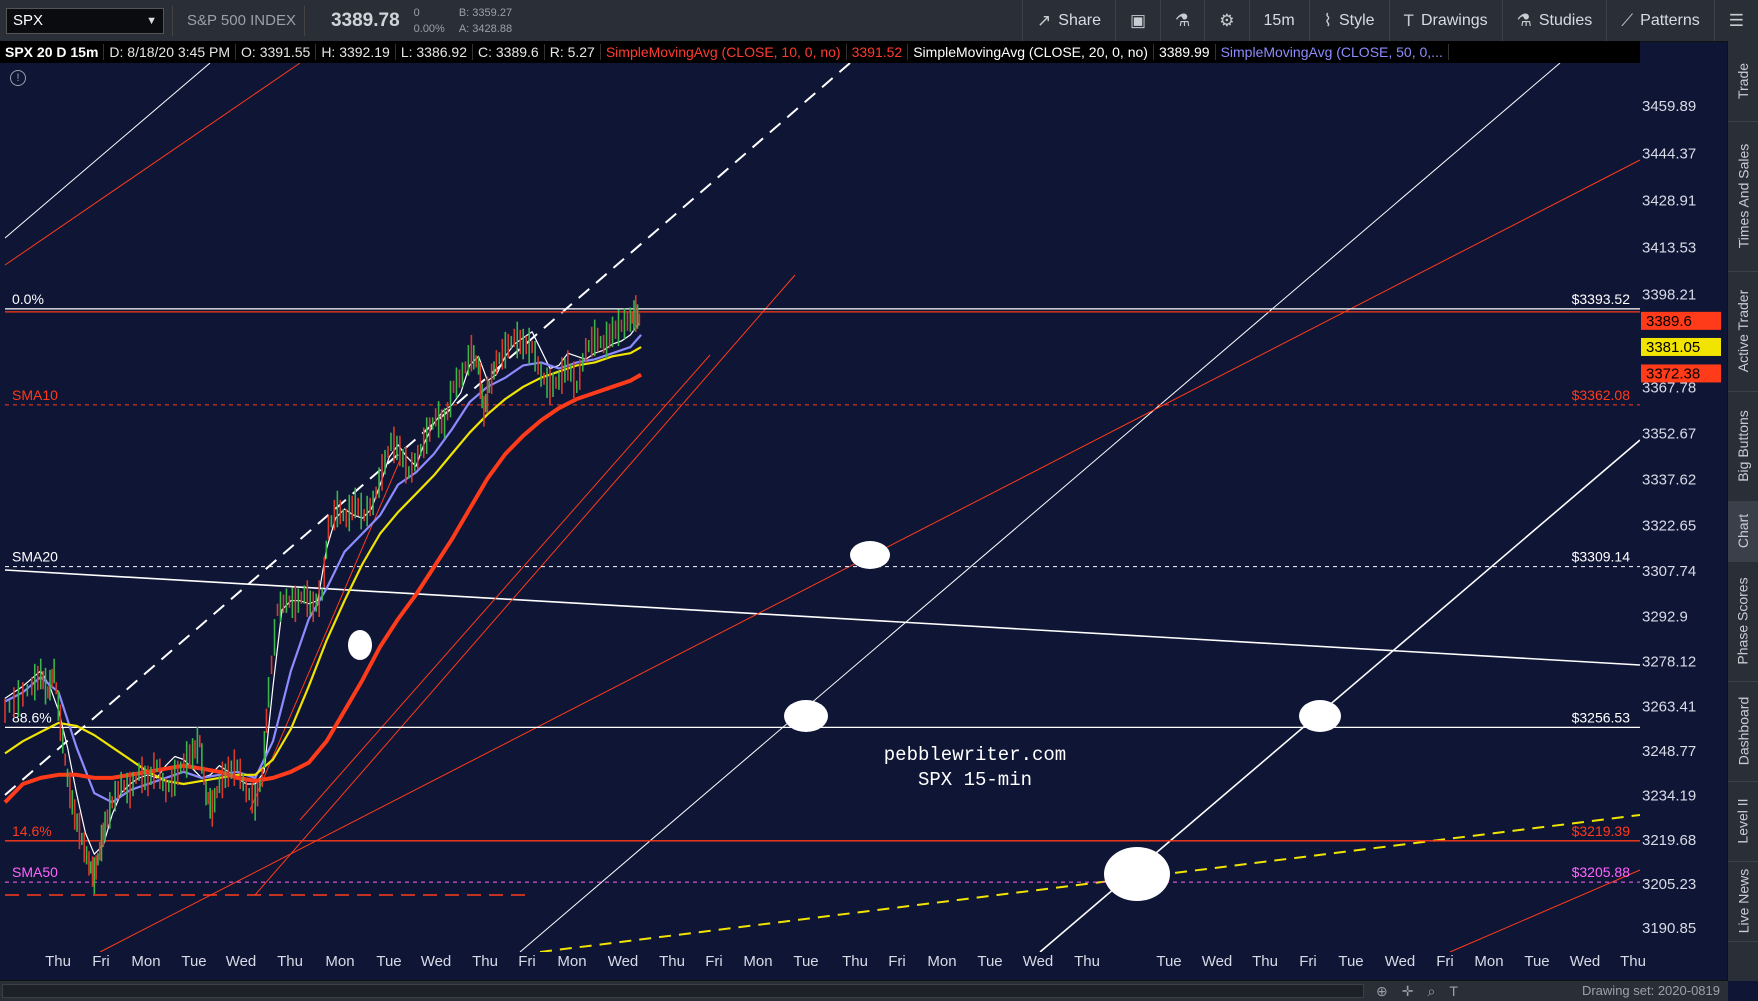  What do you see at coordinates (52, 52) in the screenshot?
I see `info-symbol: SPX 20 D 15m` at bounding box center [52, 52].